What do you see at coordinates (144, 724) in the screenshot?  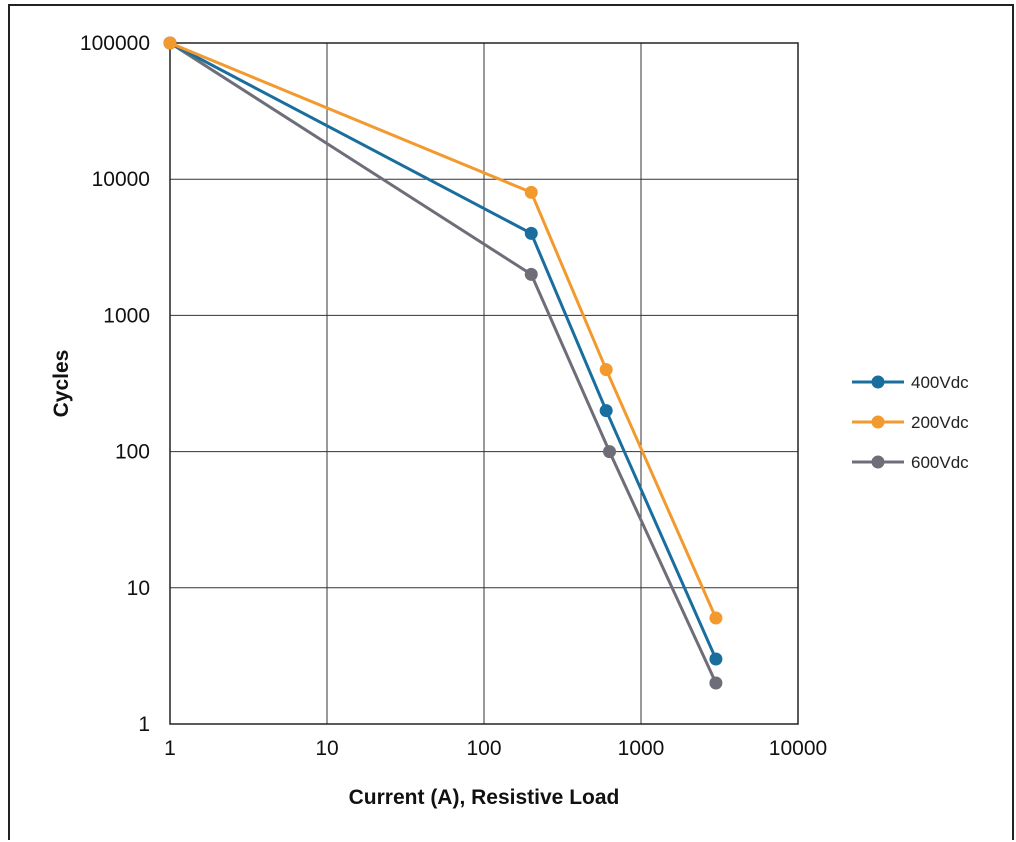 I see `y-tick-label: 1` at bounding box center [144, 724].